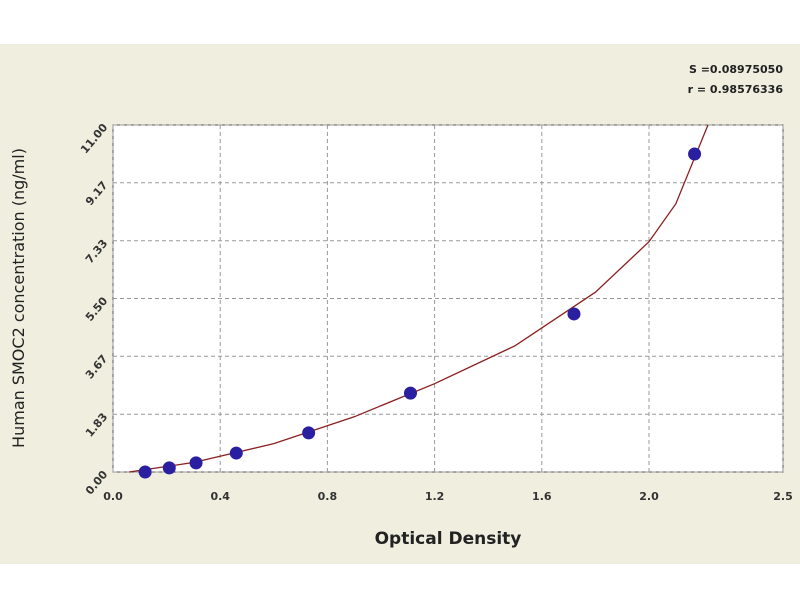 The height and width of the screenshot is (600, 800). Describe the element at coordinates (649, 496) in the screenshot. I see `x-tick-label: 2.0` at that location.